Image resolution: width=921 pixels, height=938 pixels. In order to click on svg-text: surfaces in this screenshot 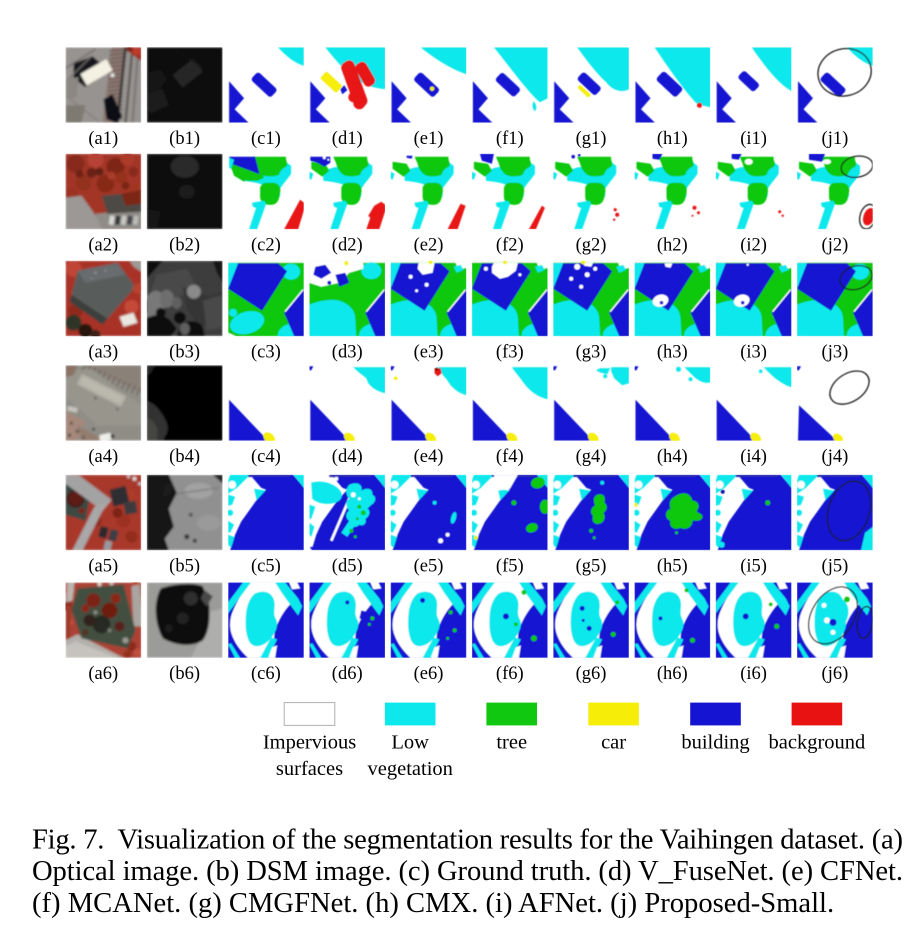, I will do `click(309, 769)`.